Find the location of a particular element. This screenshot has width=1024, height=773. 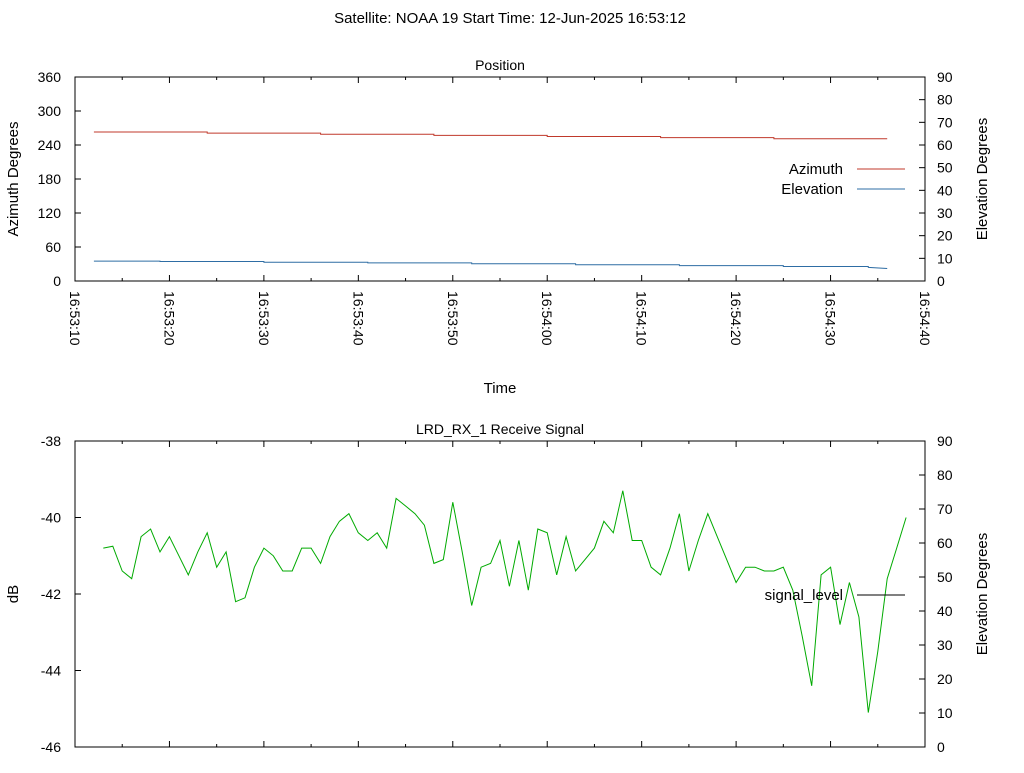

x-tick-label: 16:54:20 is located at coordinates (736, 318).